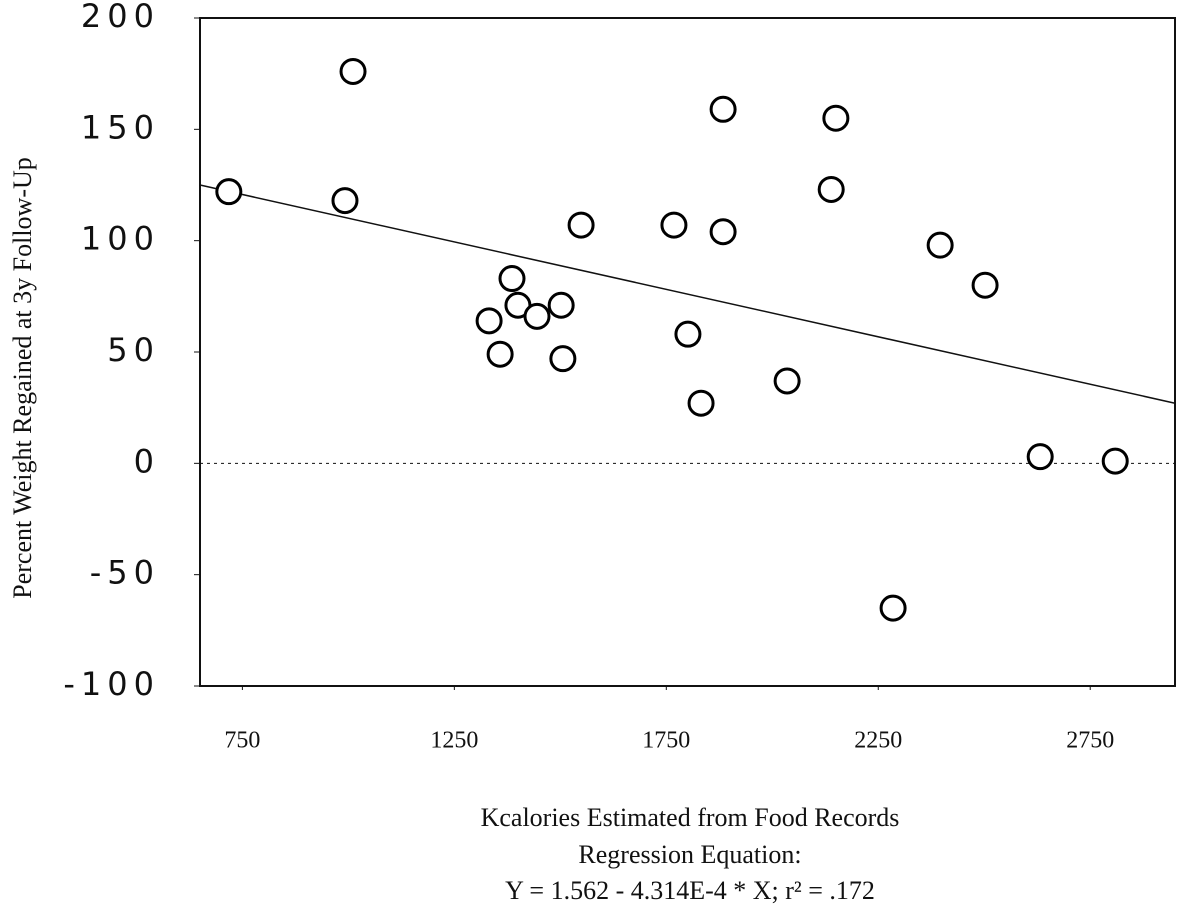 This screenshot has height=913, width=1198. I want to click on x-tick-label: 1750, so click(666, 741).